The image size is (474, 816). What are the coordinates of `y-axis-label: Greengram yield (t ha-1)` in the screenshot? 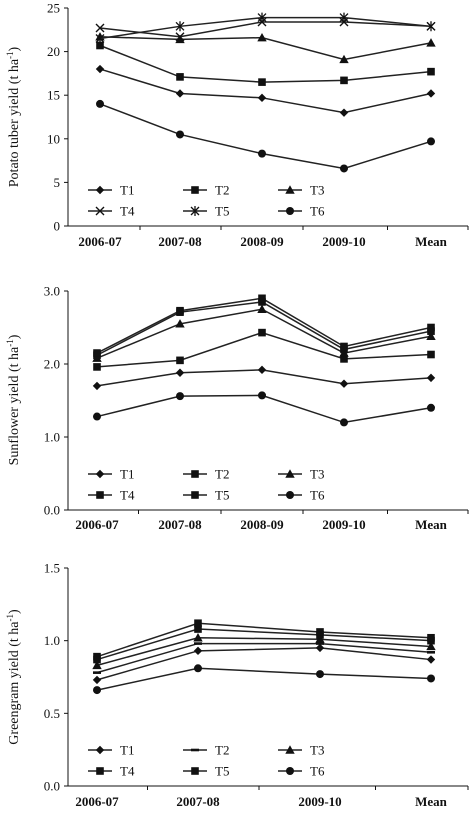 It's located at (13, 677).